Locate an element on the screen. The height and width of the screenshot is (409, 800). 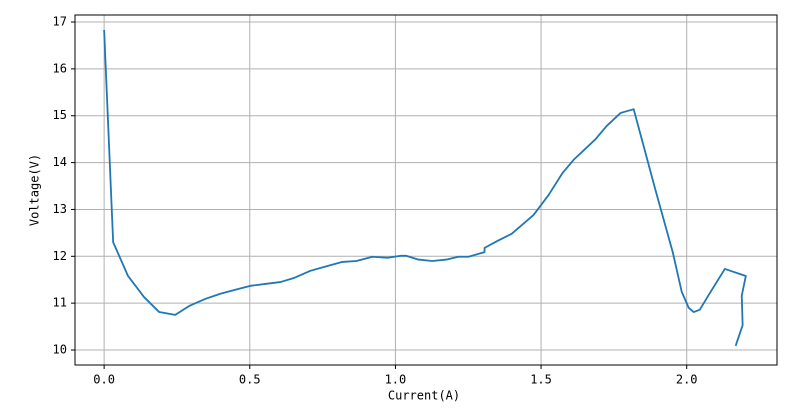
y-tick-label: 10 is located at coordinates (60, 350).